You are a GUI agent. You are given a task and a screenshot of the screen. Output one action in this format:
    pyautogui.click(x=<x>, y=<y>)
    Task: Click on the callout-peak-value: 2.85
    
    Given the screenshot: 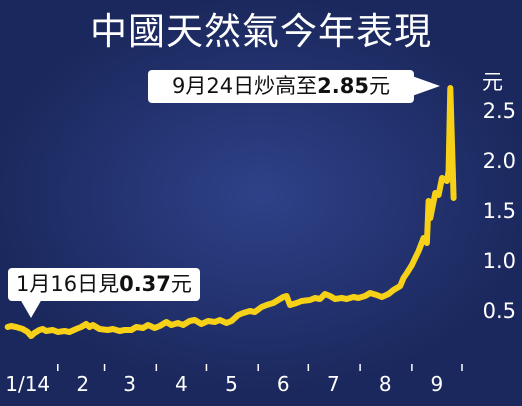 What is the action you would take?
    pyautogui.click(x=343, y=86)
    